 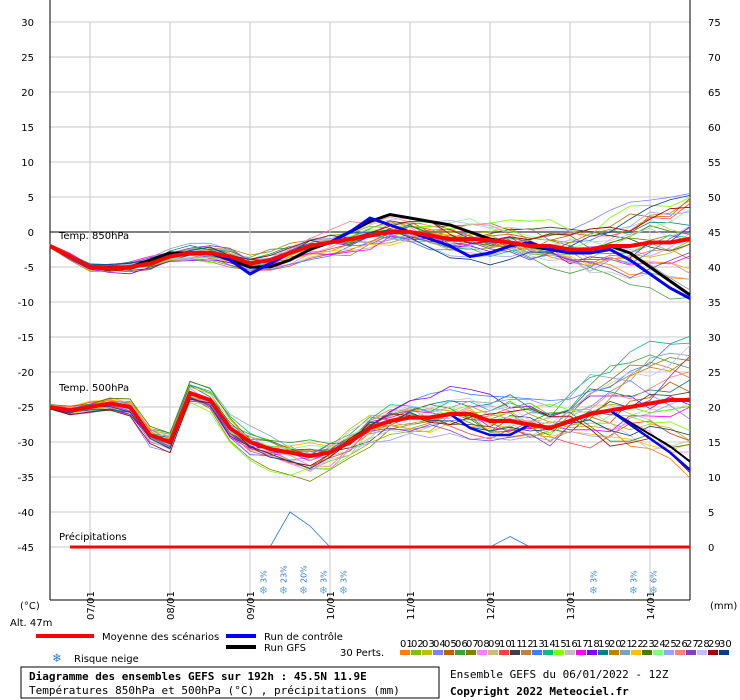 I want to click on x-tick-label: 11/01, so click(x=411, y=605).